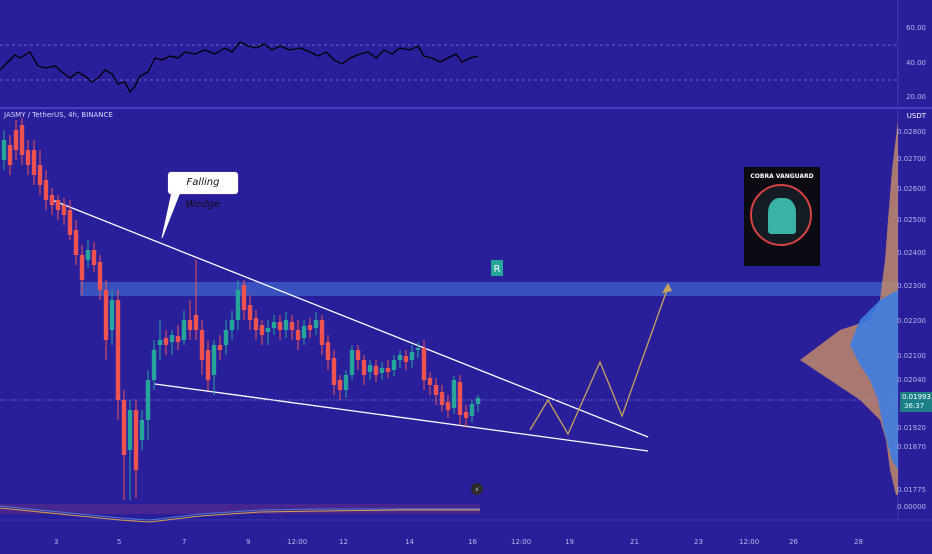 The width and height of the screenshot is (932, 554). Describe the element at coordinates (911, 220) in the screenshot. I see `price-tick: 0.02500` at that location.